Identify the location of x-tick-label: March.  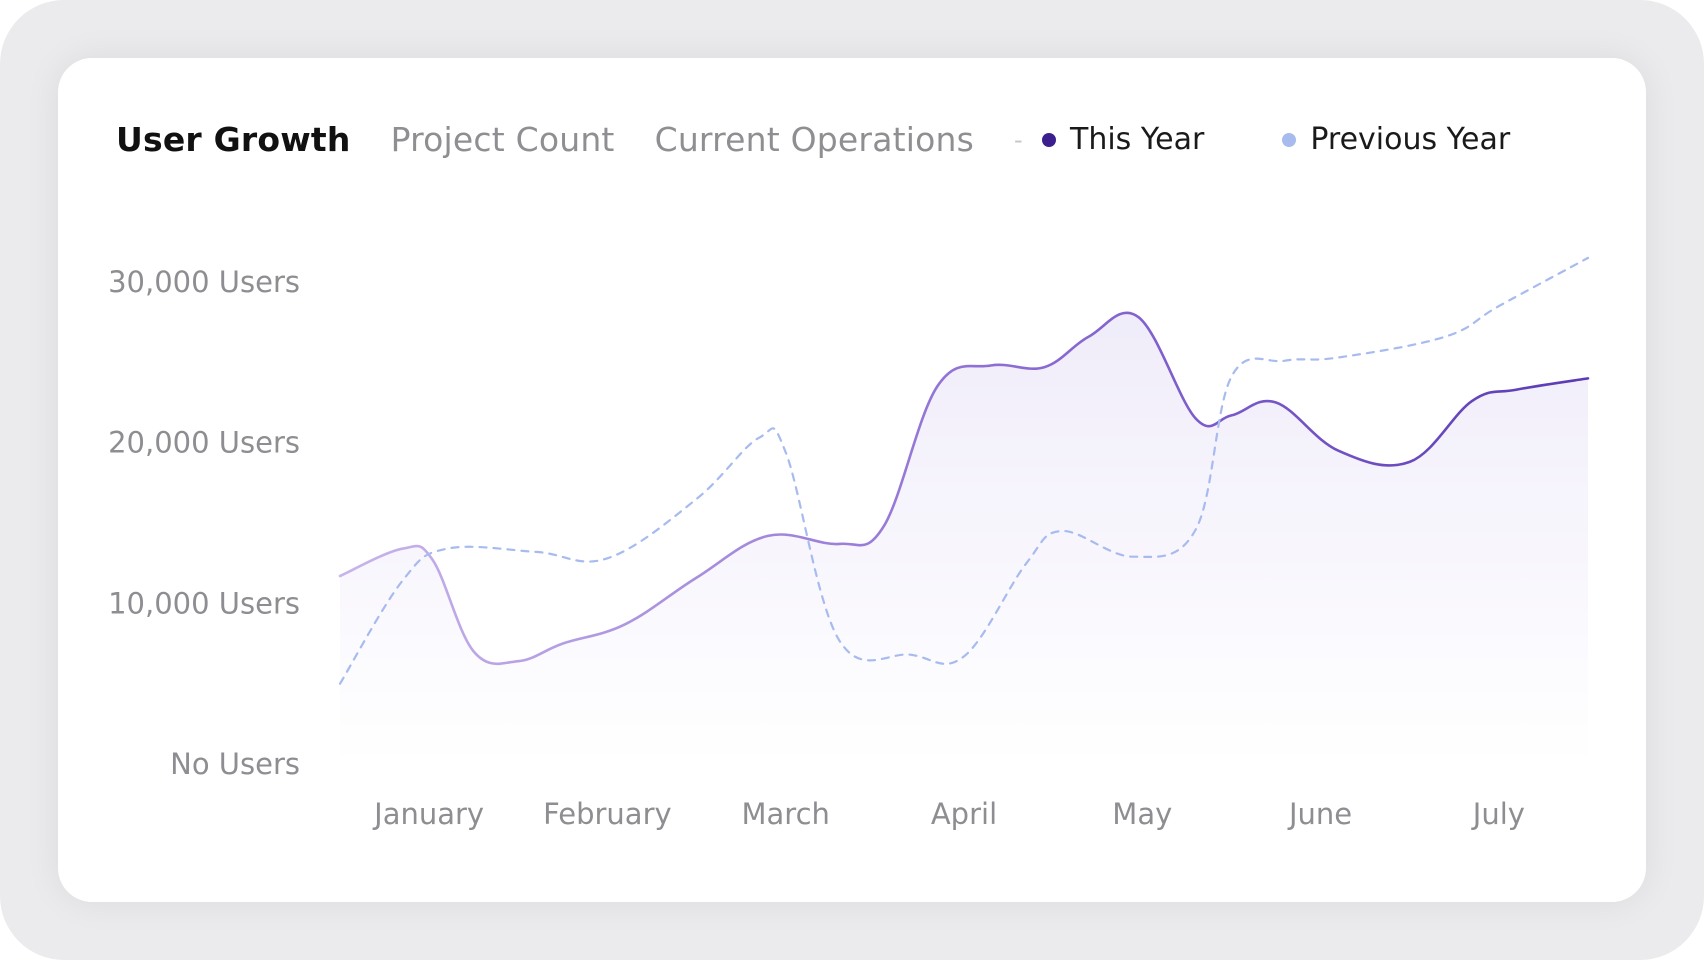
(786, 814).